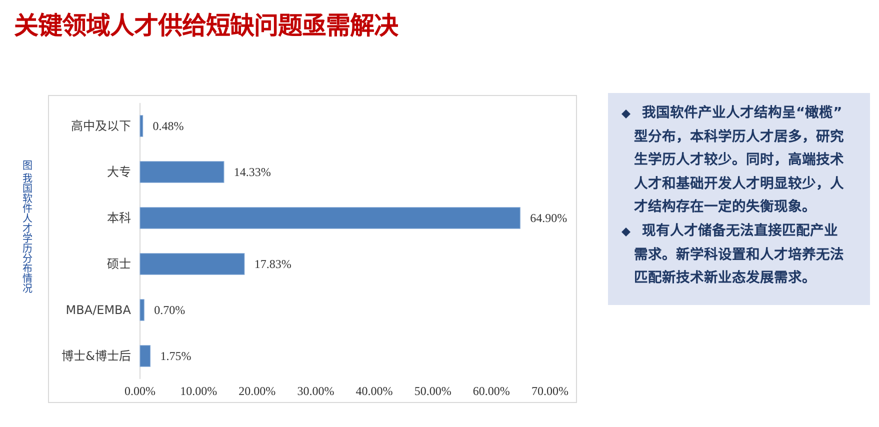  Describe the element at coordinates (491, 391) in the screenshot. I see `x-tick-label: 60.00%` at that location.